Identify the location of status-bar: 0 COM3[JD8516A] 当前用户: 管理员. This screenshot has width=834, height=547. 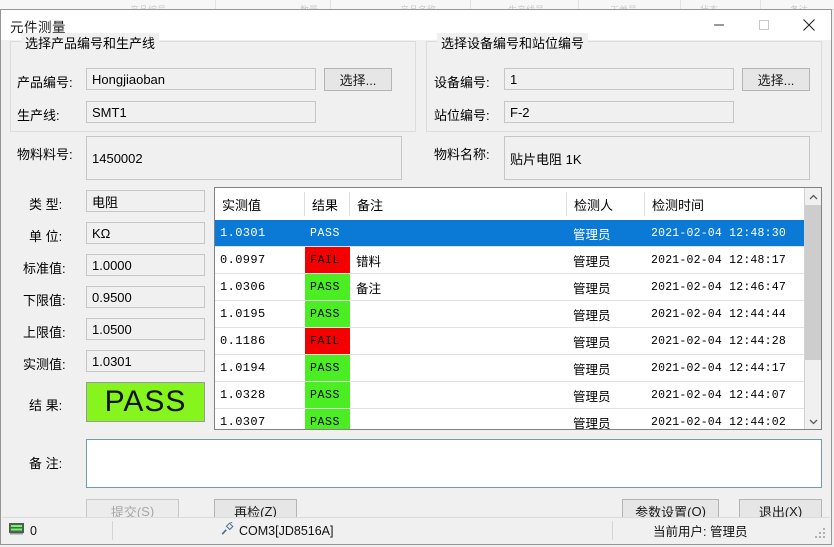
(416, 530).